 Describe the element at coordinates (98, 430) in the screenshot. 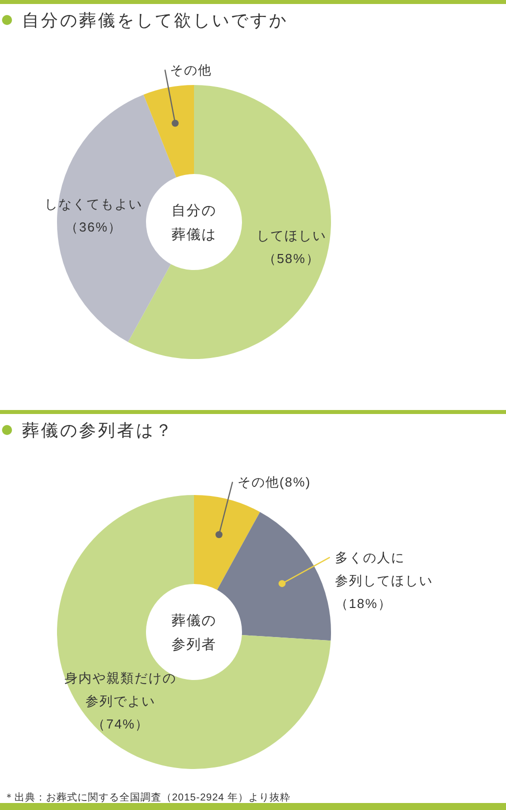

I see `chart-title: 葬儀の参列者は？` at that location.